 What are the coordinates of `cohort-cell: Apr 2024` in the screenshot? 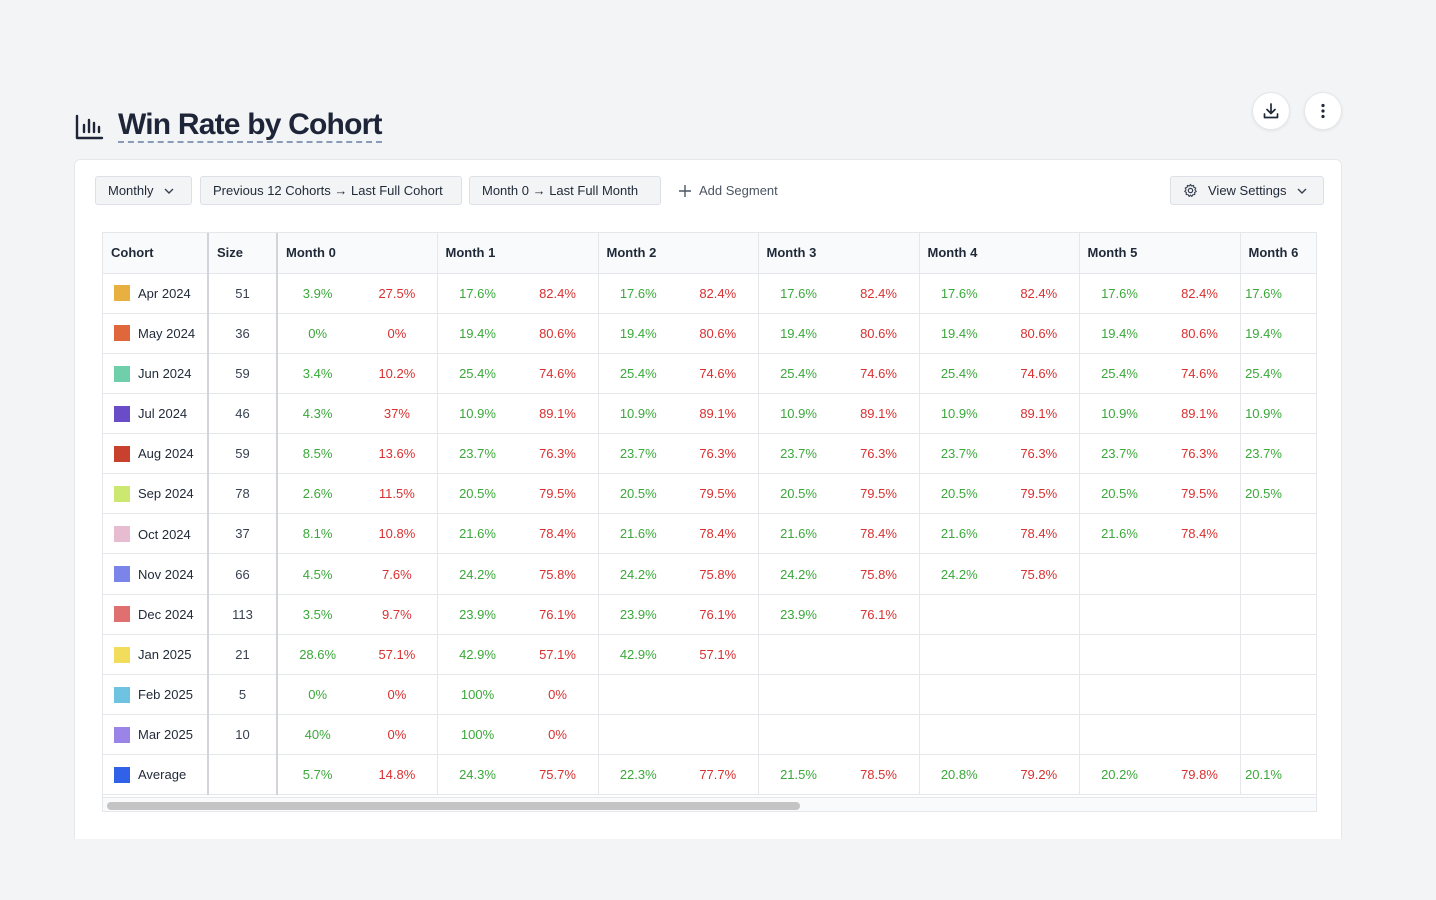 It's located at (156, 293).